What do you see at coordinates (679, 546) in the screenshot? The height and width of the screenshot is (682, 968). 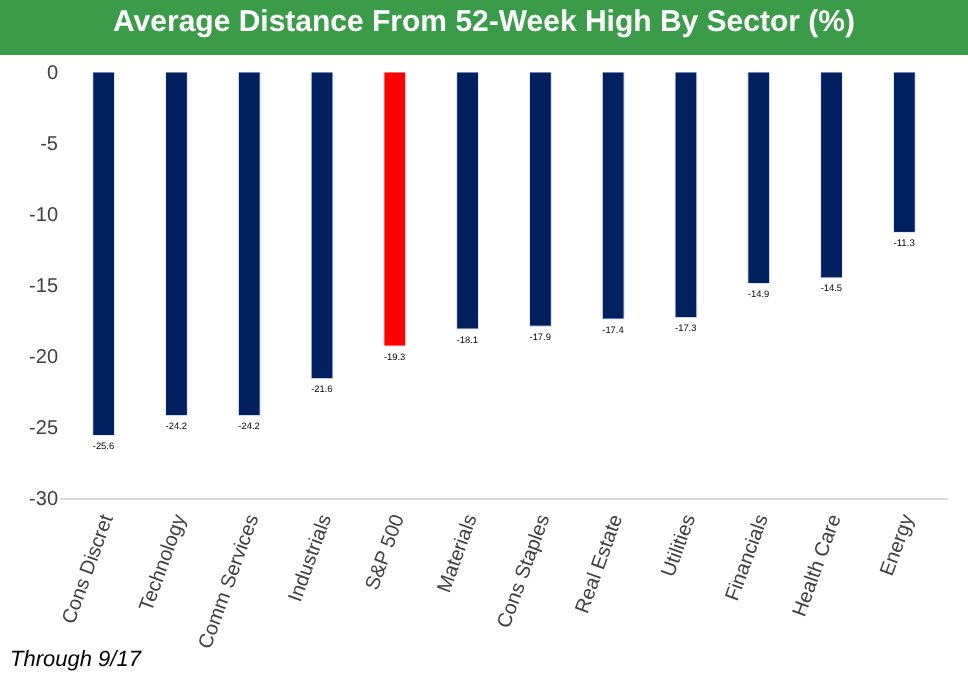 I see `x-tick-label: Utilities` at bounding box center [679, 546].